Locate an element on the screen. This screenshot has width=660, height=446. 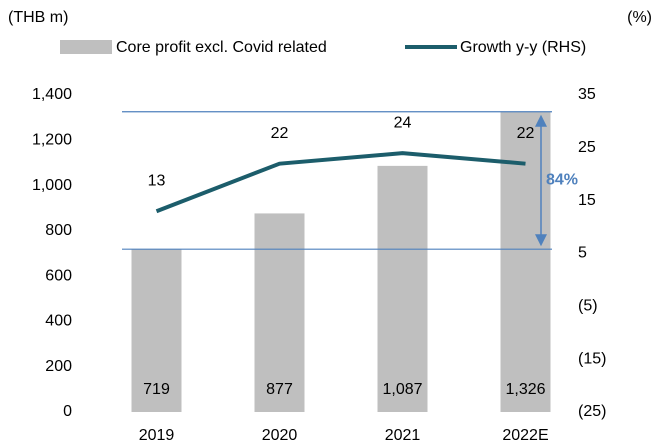
y2-tick-label: 15 is located at coordinates (587, 200).